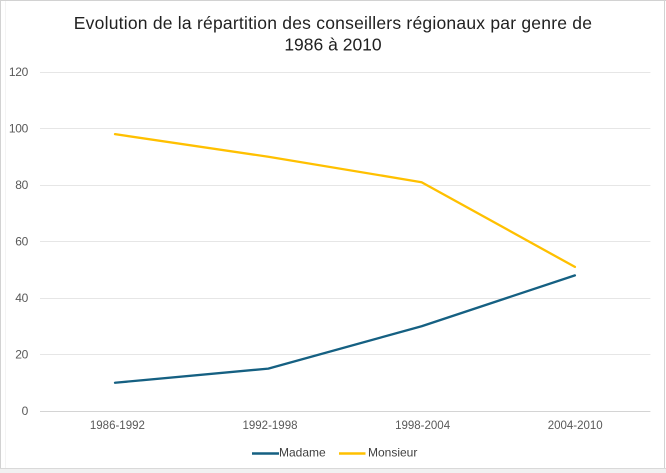  What do you see at coordinates (21, 355) in the screenshot?
I see `svg-text: 20` at bounding box center [21, 355].